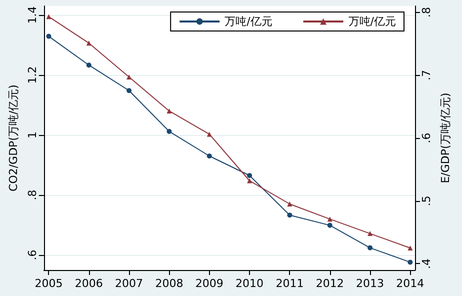  Describe the element at coordinates (426, 138) in the screenshot. I see `y2-tick-label: .6` at that location.